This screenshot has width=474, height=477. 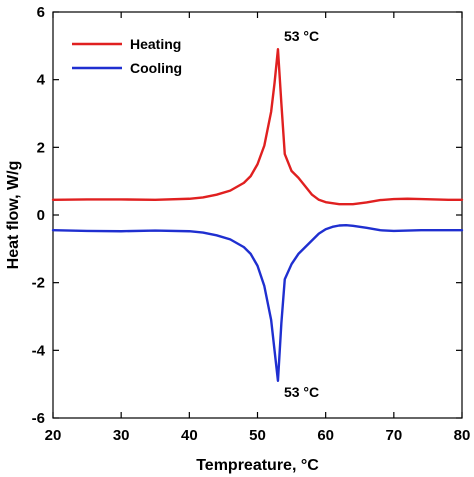 I want to click on x-tick-label: 80, so click(x=462, y=435).